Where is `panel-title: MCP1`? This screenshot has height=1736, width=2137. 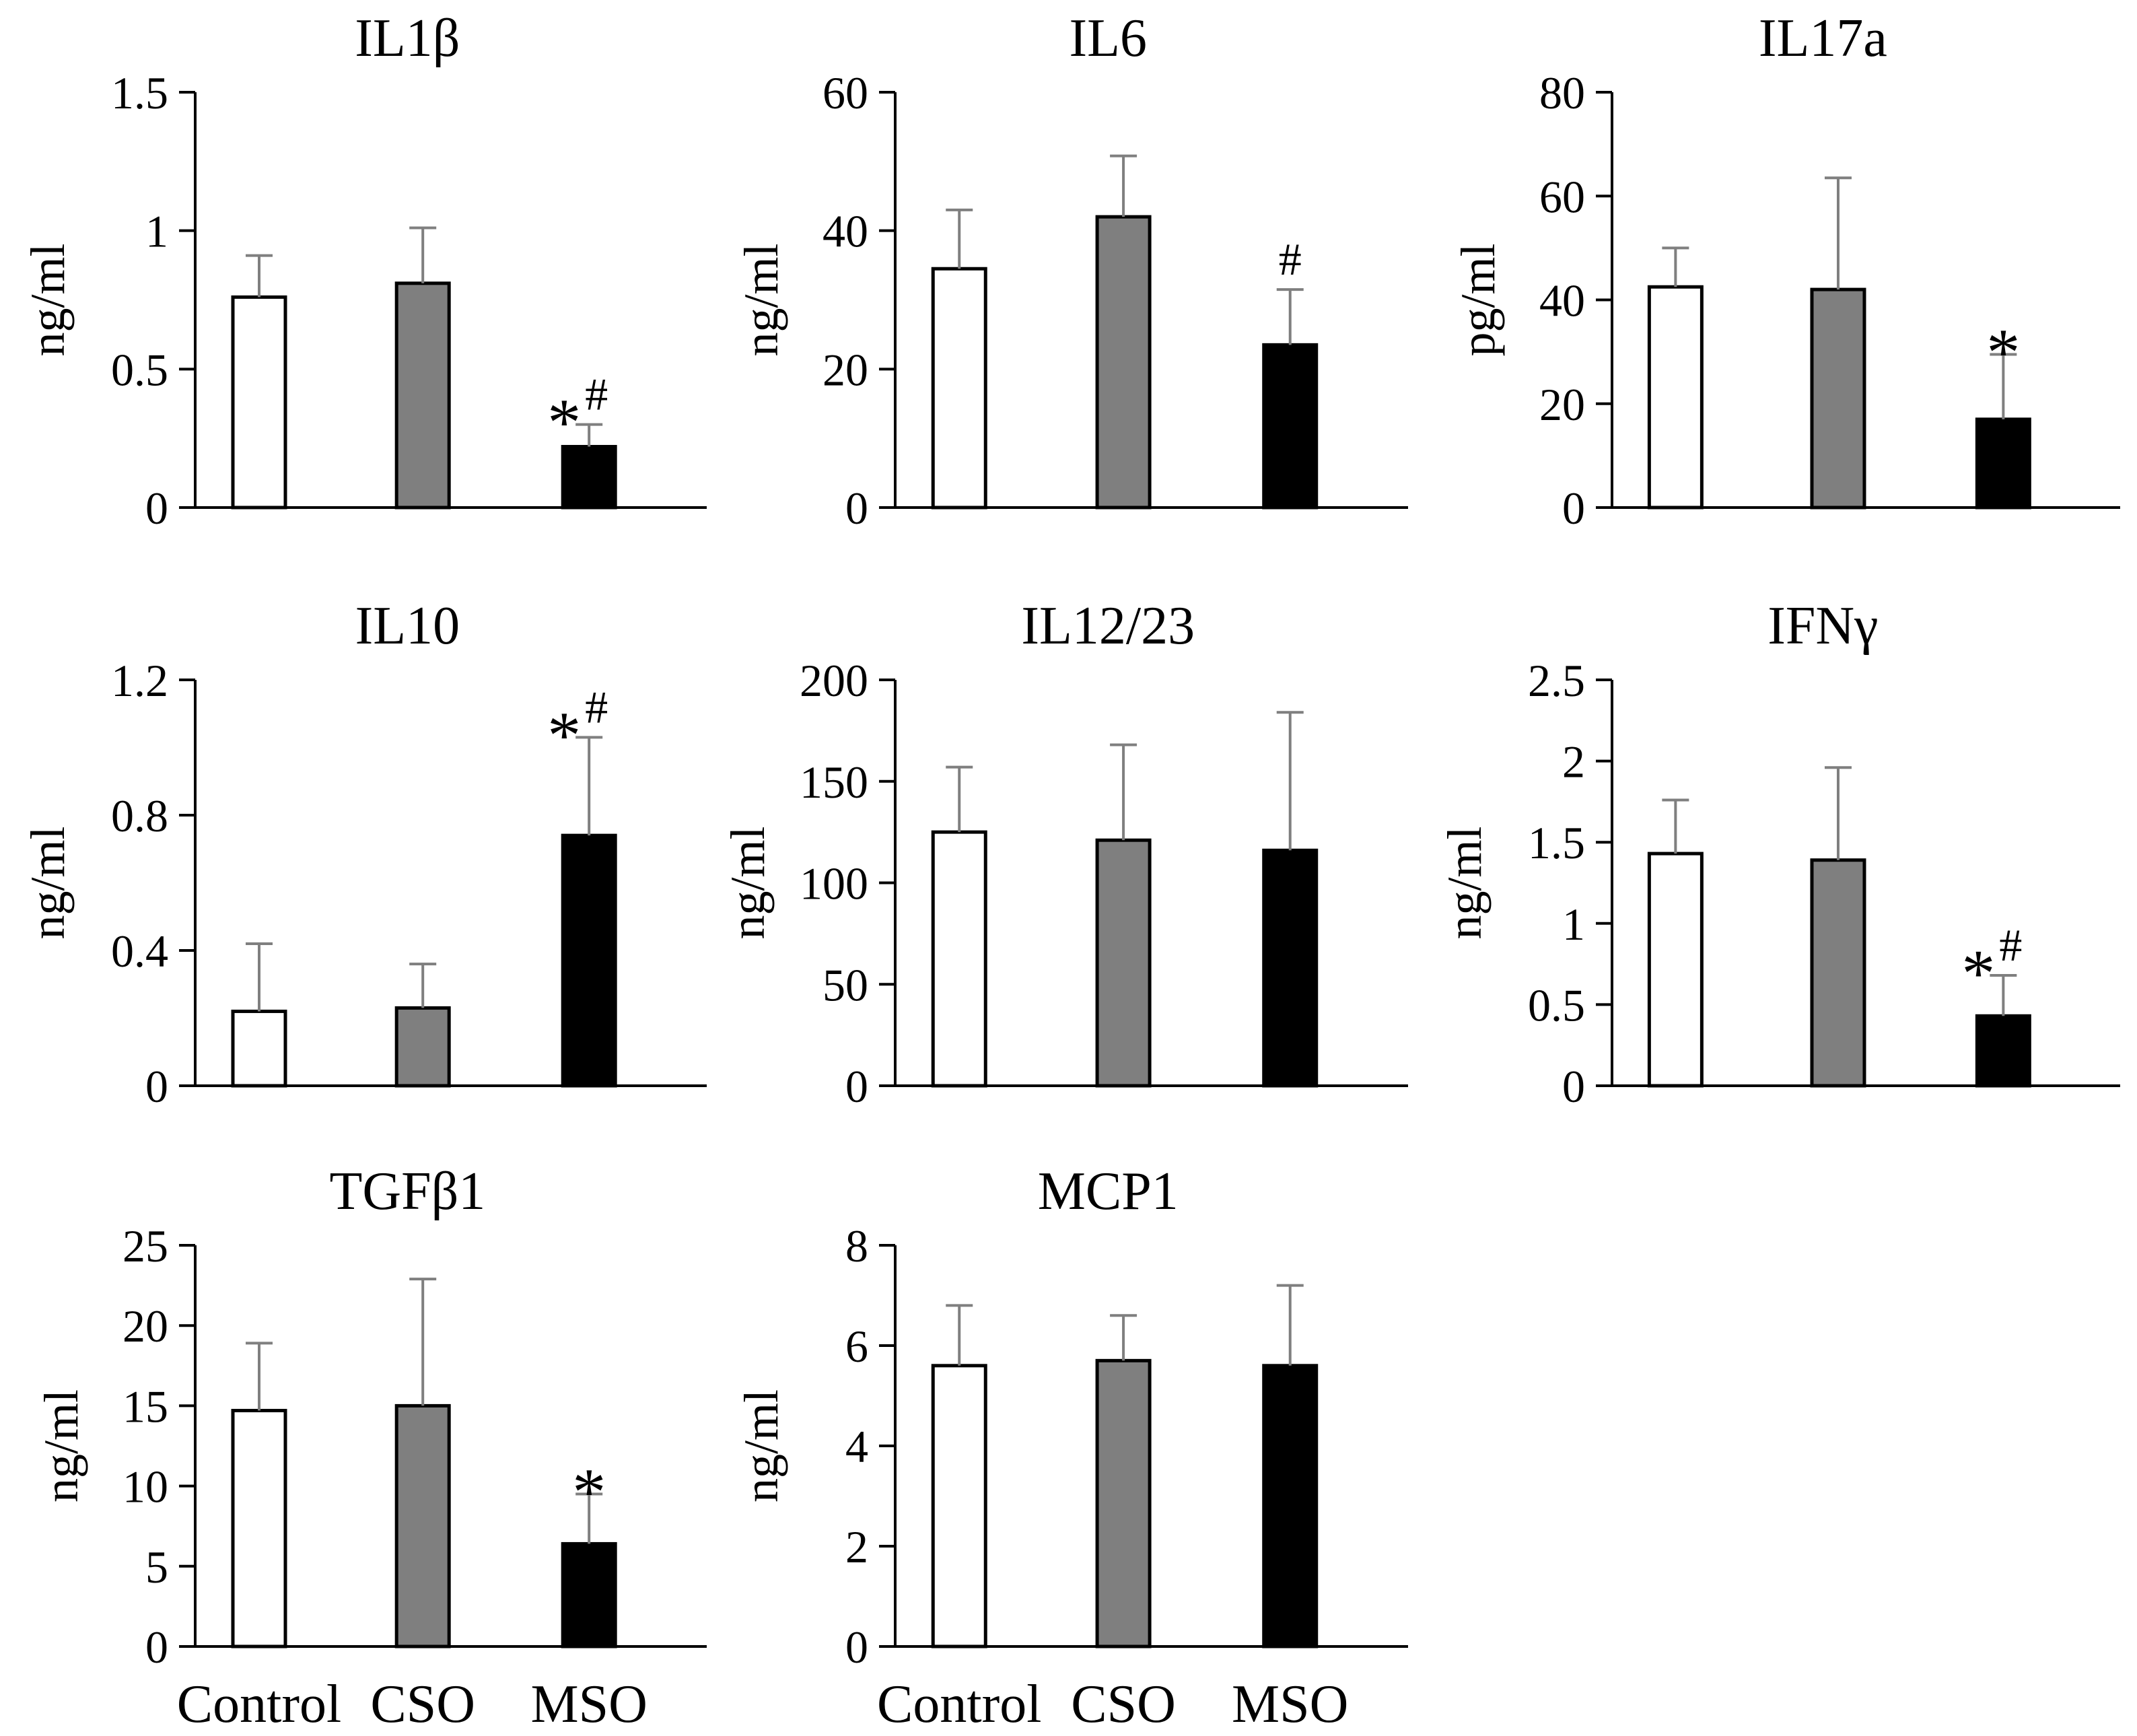 panel-title: MCP1 is located at coordinates (1108, 1191).